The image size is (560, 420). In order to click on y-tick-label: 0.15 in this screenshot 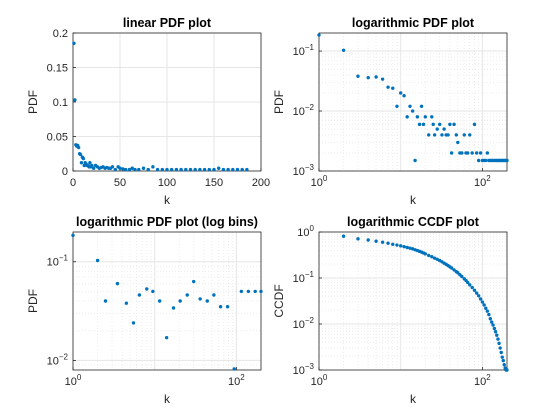, I will do `click(57, 69)`.